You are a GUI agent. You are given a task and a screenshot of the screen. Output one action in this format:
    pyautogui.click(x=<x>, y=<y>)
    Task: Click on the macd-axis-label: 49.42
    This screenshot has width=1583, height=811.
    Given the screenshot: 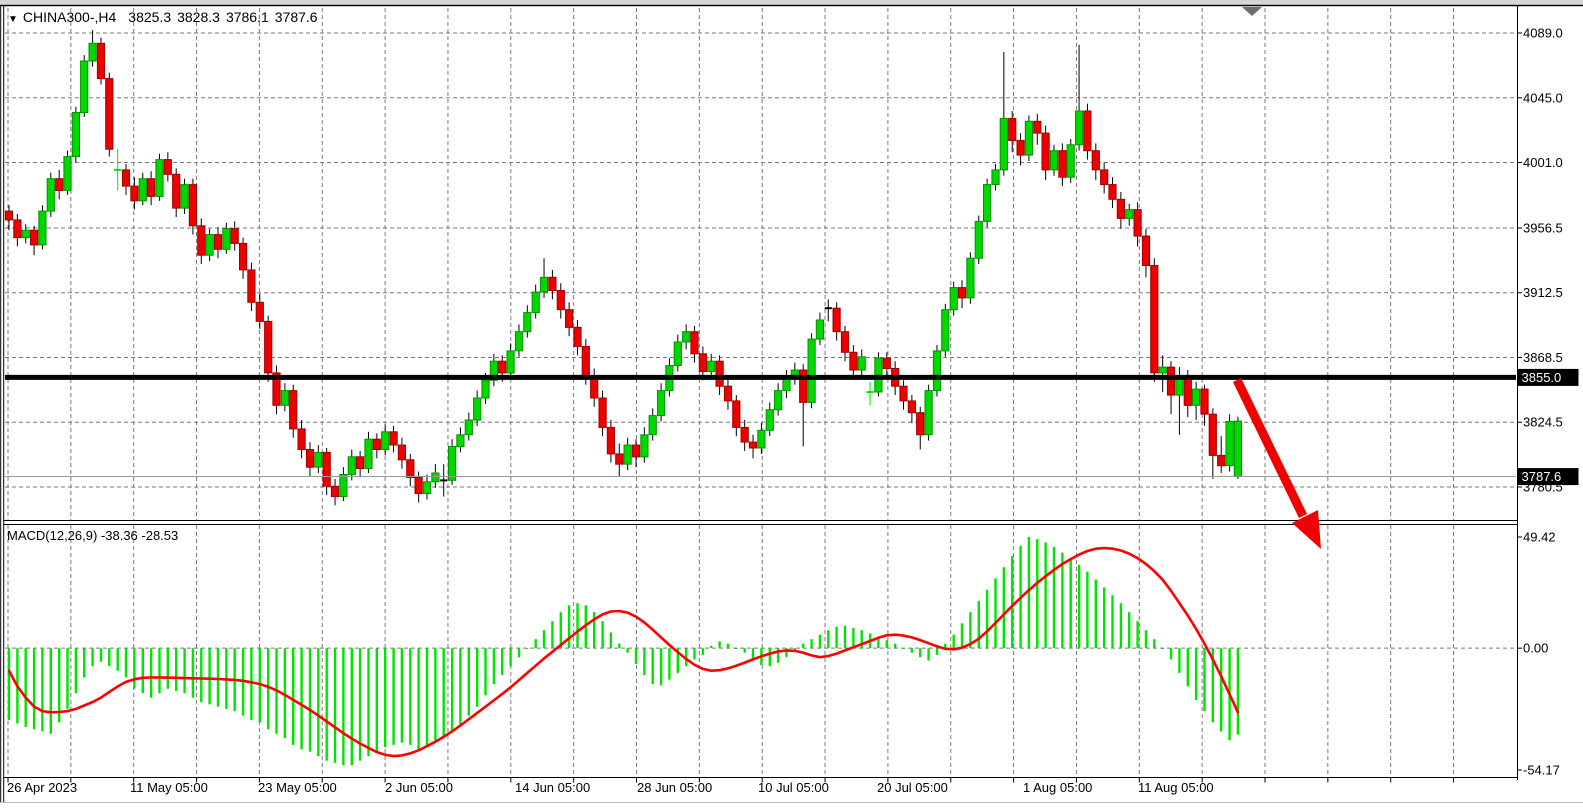 What is the action you would take?
    pyautogui.click(x=1539, y=537)
    